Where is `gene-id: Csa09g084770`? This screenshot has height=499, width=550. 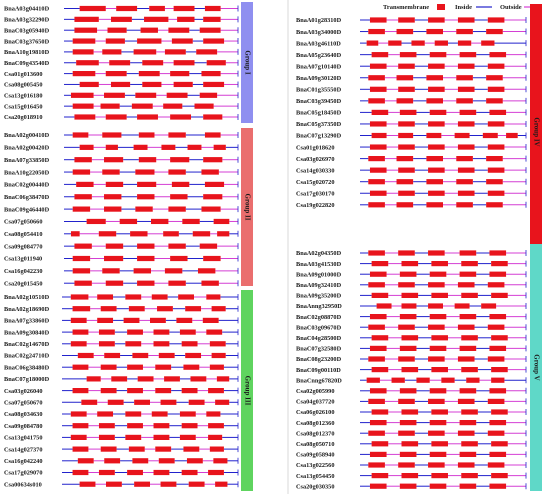 gene-id: Csa09g084770 is located at coordinates (23, 246).